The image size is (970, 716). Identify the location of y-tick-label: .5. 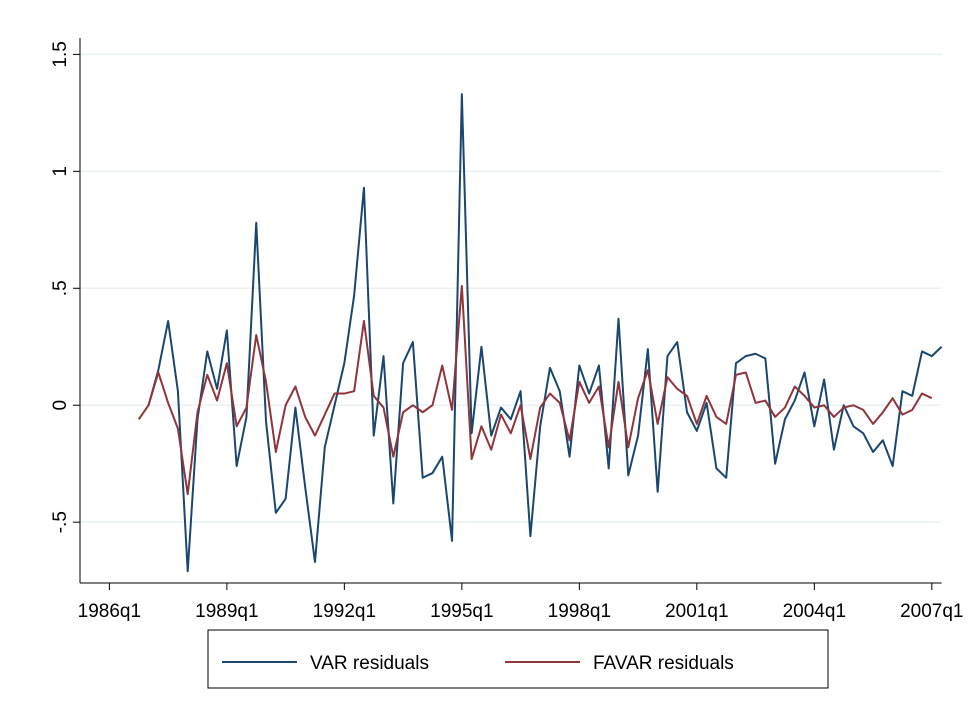
(60, 288).